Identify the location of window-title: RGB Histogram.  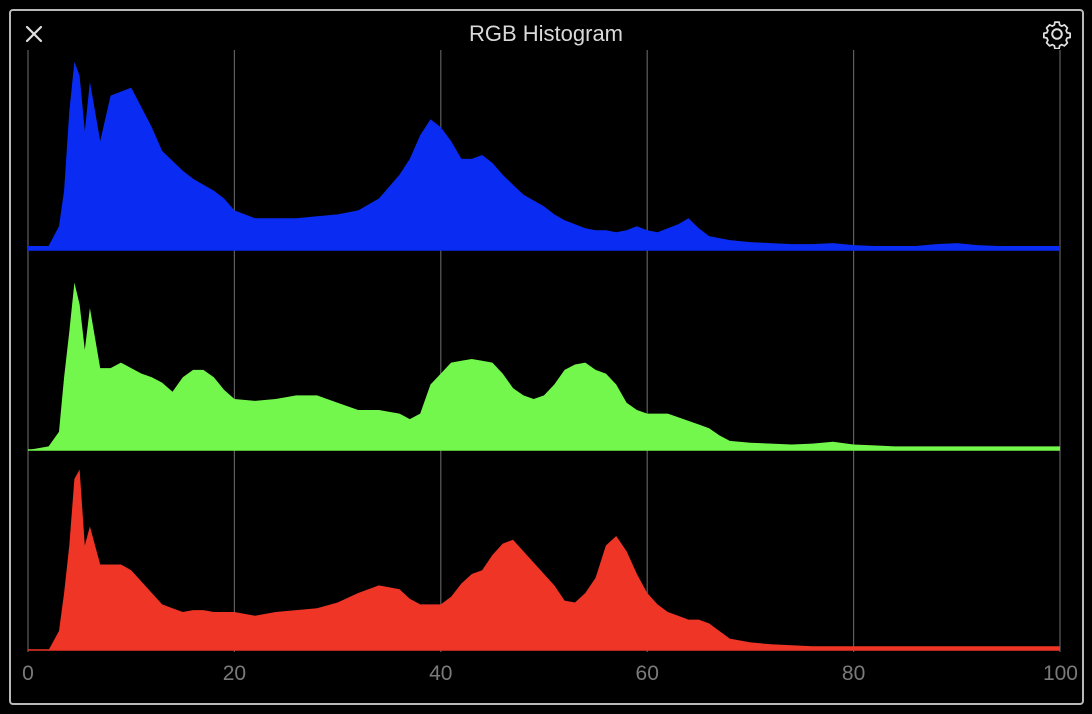
(546, 33).